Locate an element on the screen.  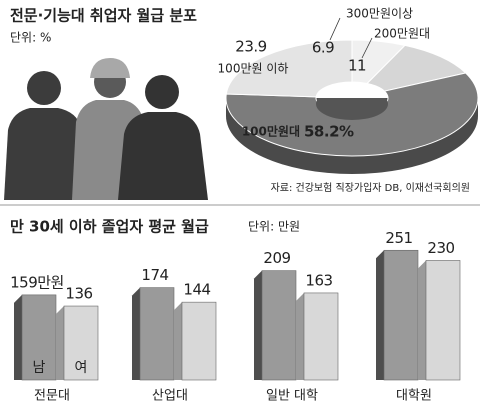
bar-unit: 단위: 만원 is located at coordinates (274, 227).